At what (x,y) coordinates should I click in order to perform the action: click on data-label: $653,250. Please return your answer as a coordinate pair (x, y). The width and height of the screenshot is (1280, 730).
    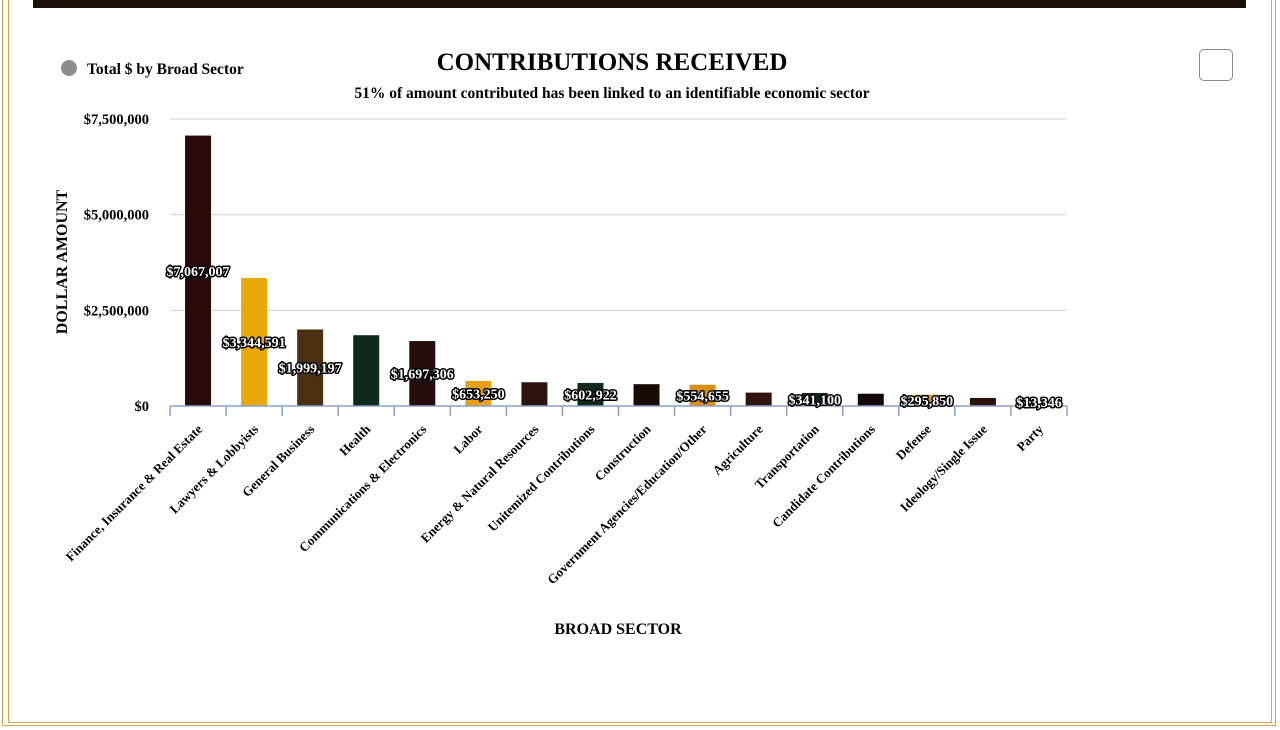
    Looking at the image, I should click on (478, 395).